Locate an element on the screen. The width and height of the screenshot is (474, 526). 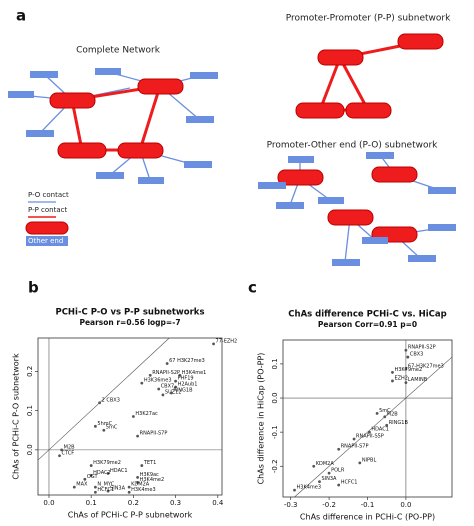
point-label: TET1 is located at coordinates (149, 463).